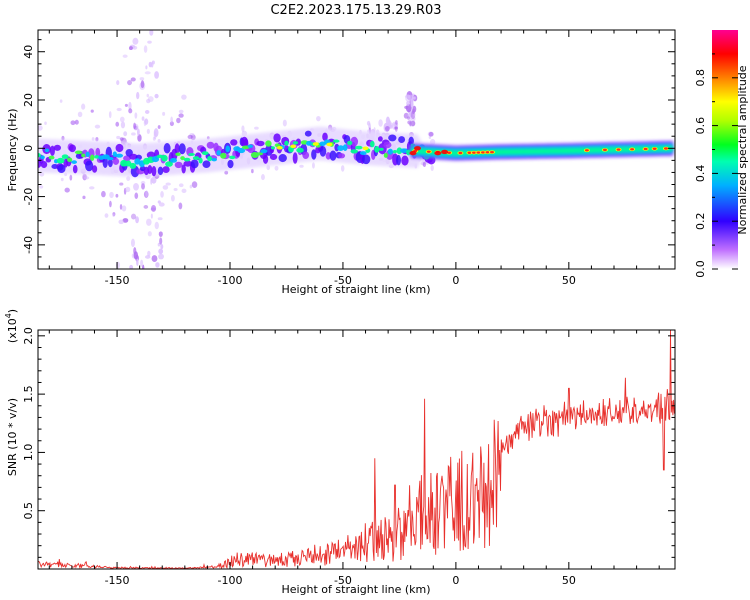 The width and height of the screenshot is (750, 600). Describe the element at coordinates (700, 78) in the screenshot. I see `colorbar-tick-label: 0.8` at that location.